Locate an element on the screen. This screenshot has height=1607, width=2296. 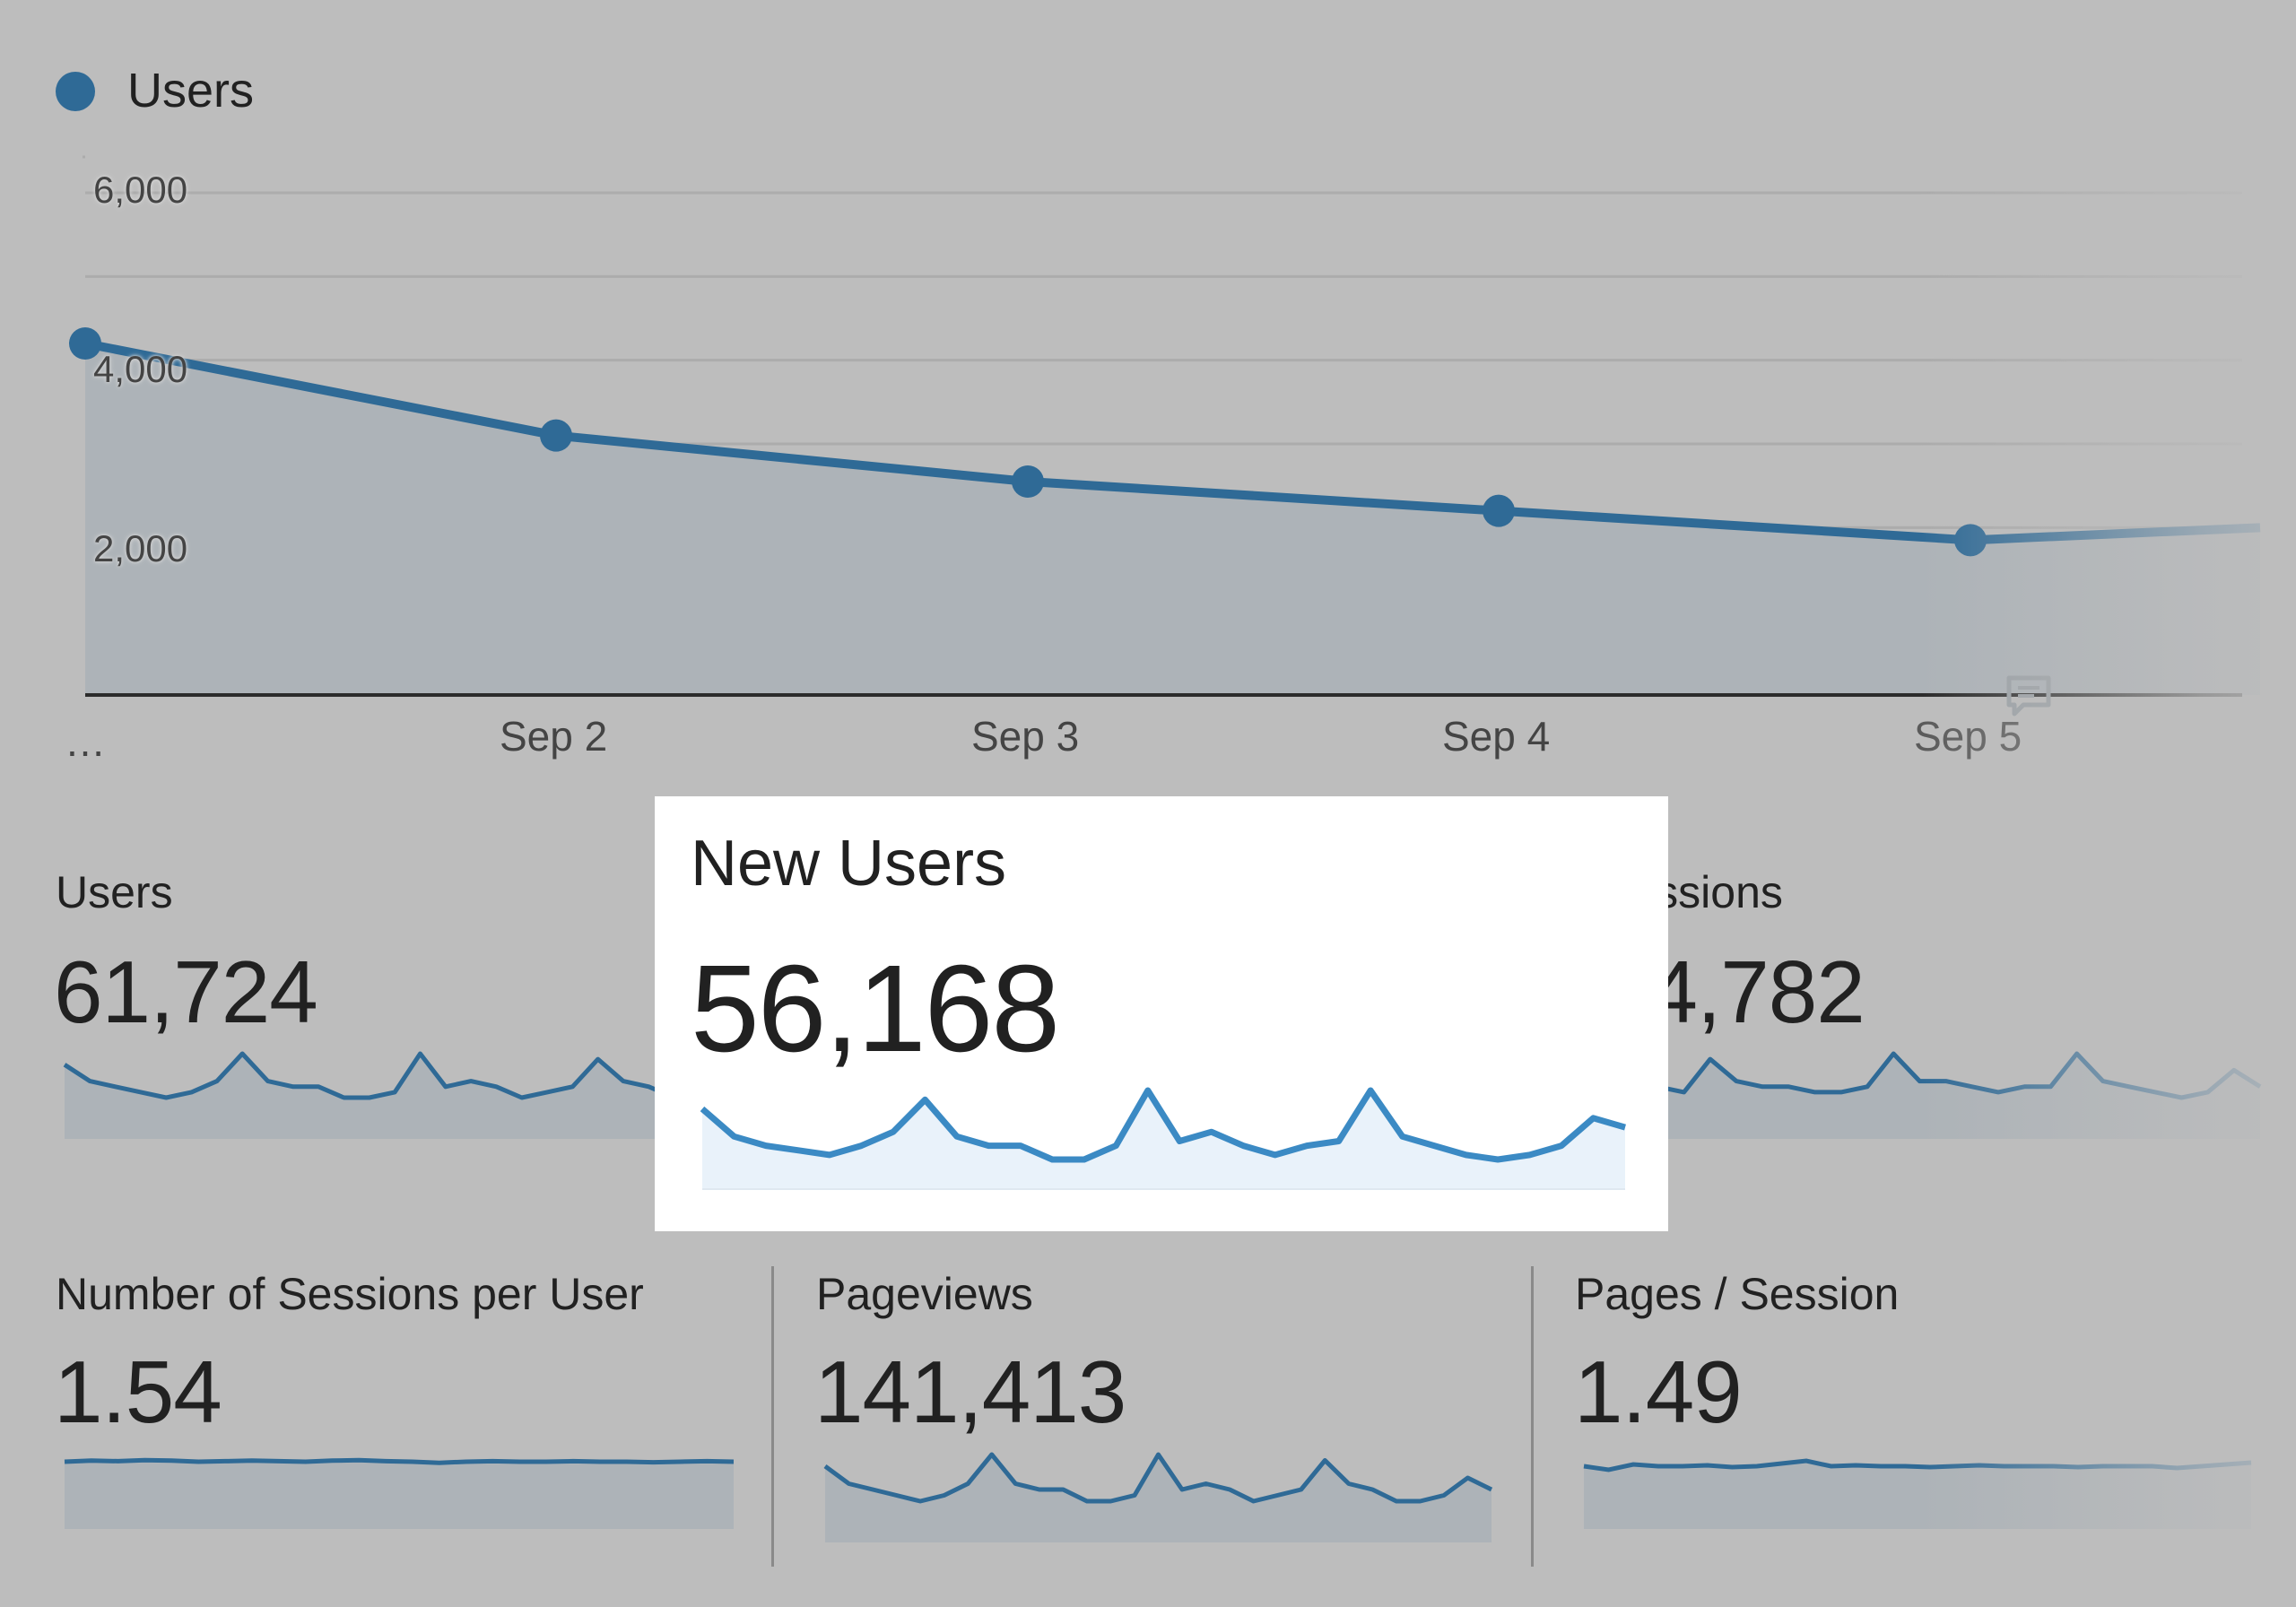
comment-icon is located at coordinates (2029, 699).